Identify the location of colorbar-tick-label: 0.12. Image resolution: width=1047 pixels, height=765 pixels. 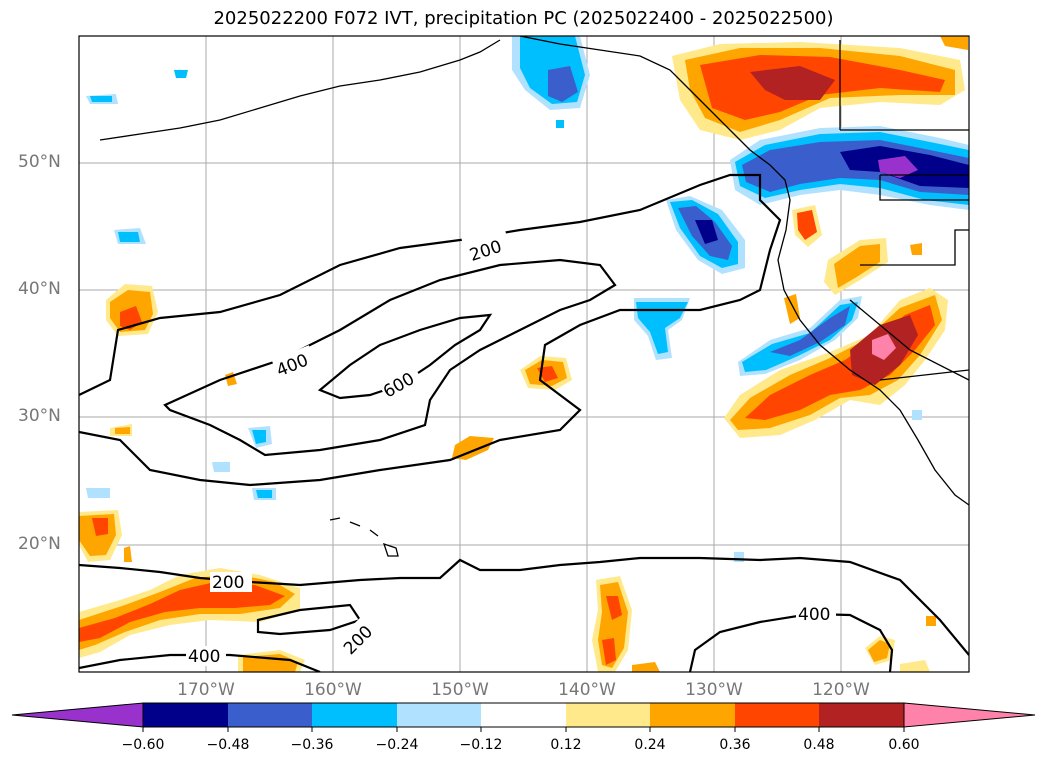
(566, 745).